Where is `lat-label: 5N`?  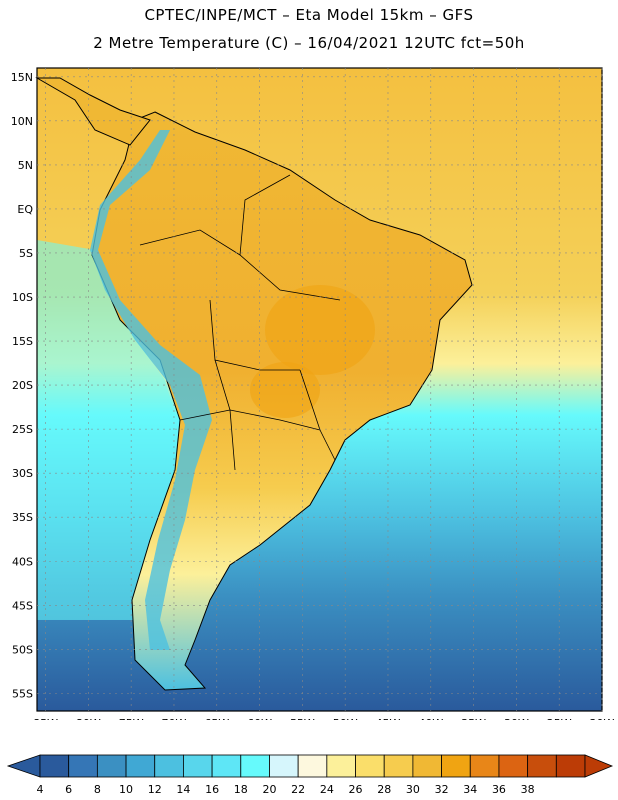
lat-label: 5N is located at coordinates (25, 165).